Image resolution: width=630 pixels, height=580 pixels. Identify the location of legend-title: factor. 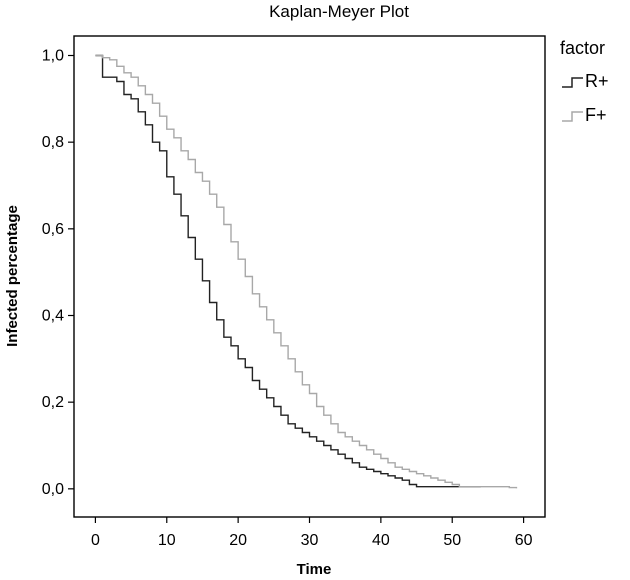
(582, 48).